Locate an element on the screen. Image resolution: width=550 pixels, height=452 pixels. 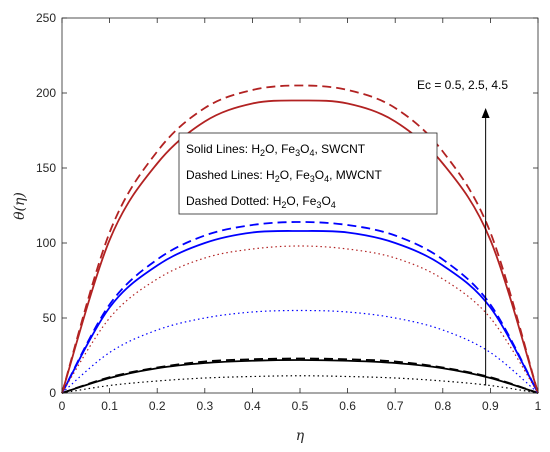
legend-box is located at coordinates (308, 173).